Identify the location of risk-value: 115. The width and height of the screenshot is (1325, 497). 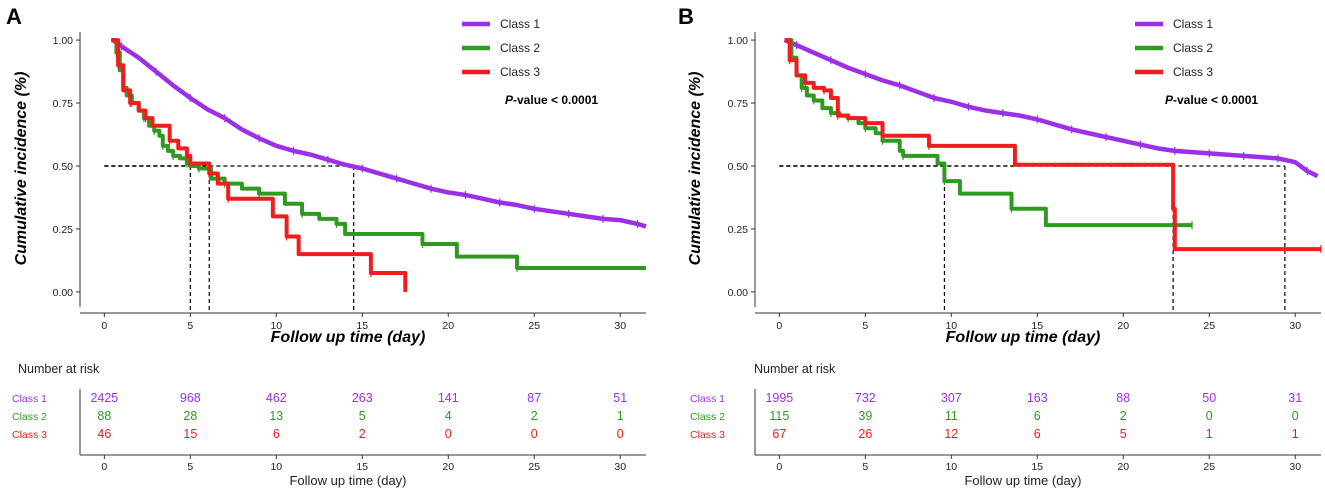
(779, 416).